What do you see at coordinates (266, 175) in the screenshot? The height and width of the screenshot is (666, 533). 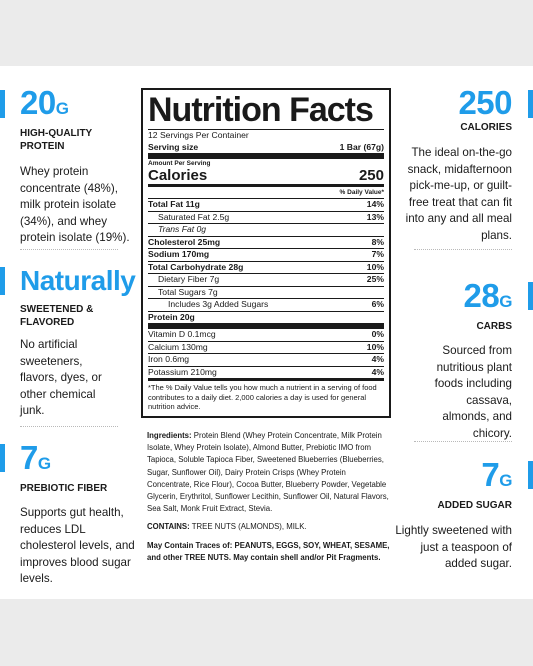 I see `calories-row: Calories 250` at bounding box center [266, 175].